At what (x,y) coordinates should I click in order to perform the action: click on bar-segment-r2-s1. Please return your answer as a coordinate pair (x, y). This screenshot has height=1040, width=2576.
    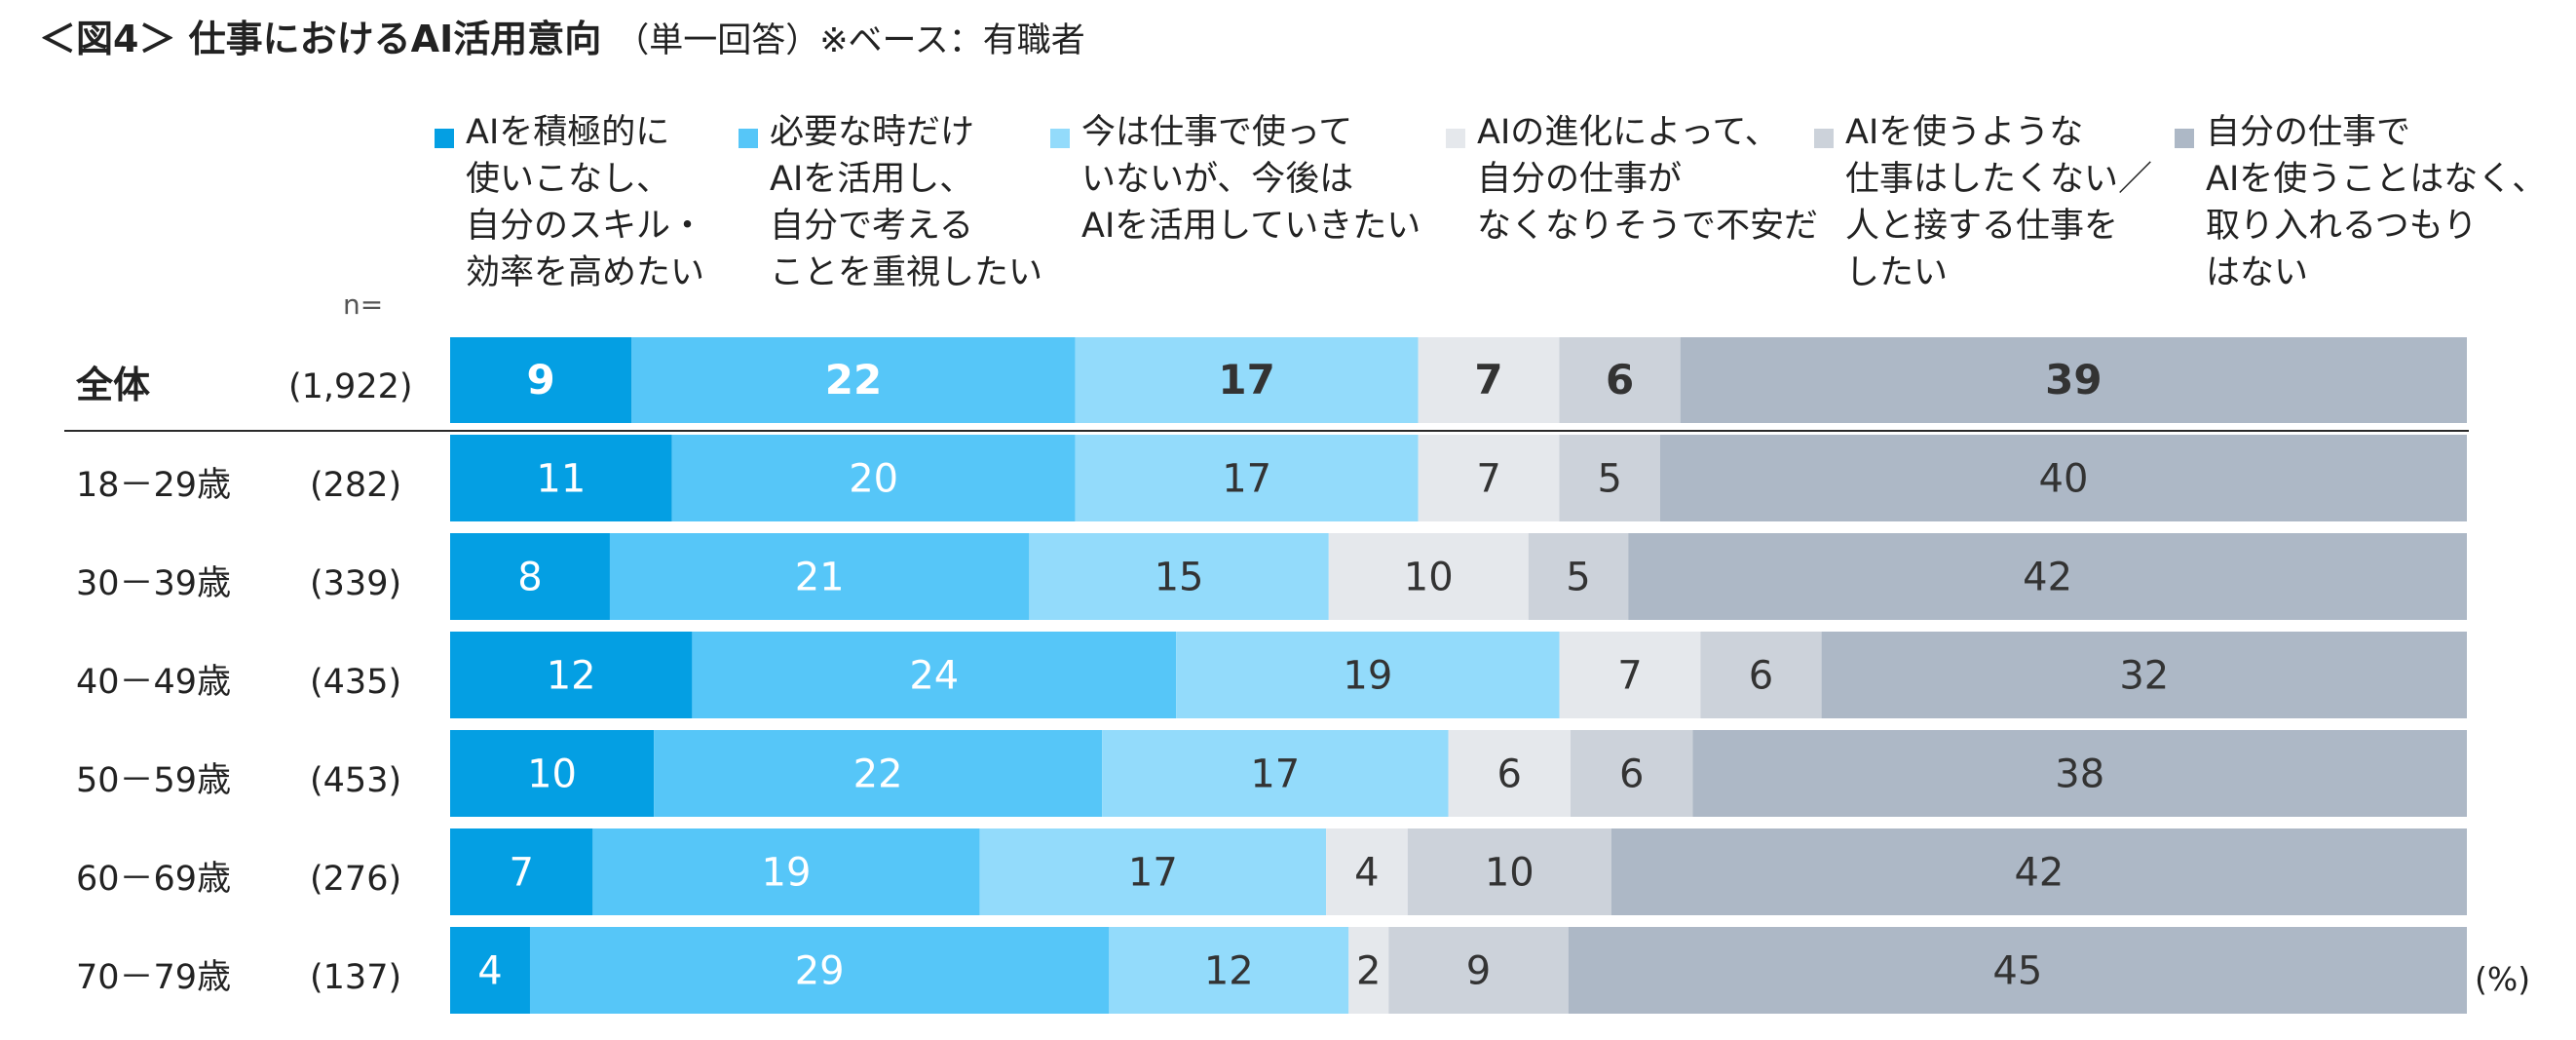
    Looking at the image, I should click on (819, 576).